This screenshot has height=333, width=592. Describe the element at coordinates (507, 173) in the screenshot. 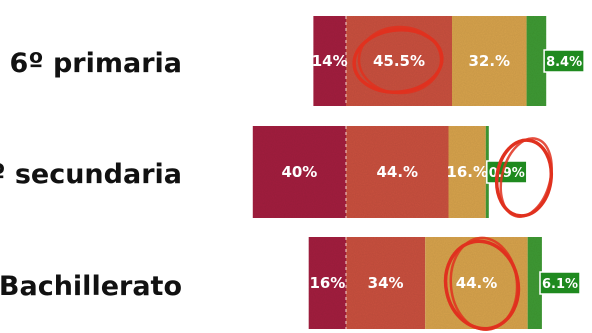

I see `segment-value-label: 0.9%` at that location.